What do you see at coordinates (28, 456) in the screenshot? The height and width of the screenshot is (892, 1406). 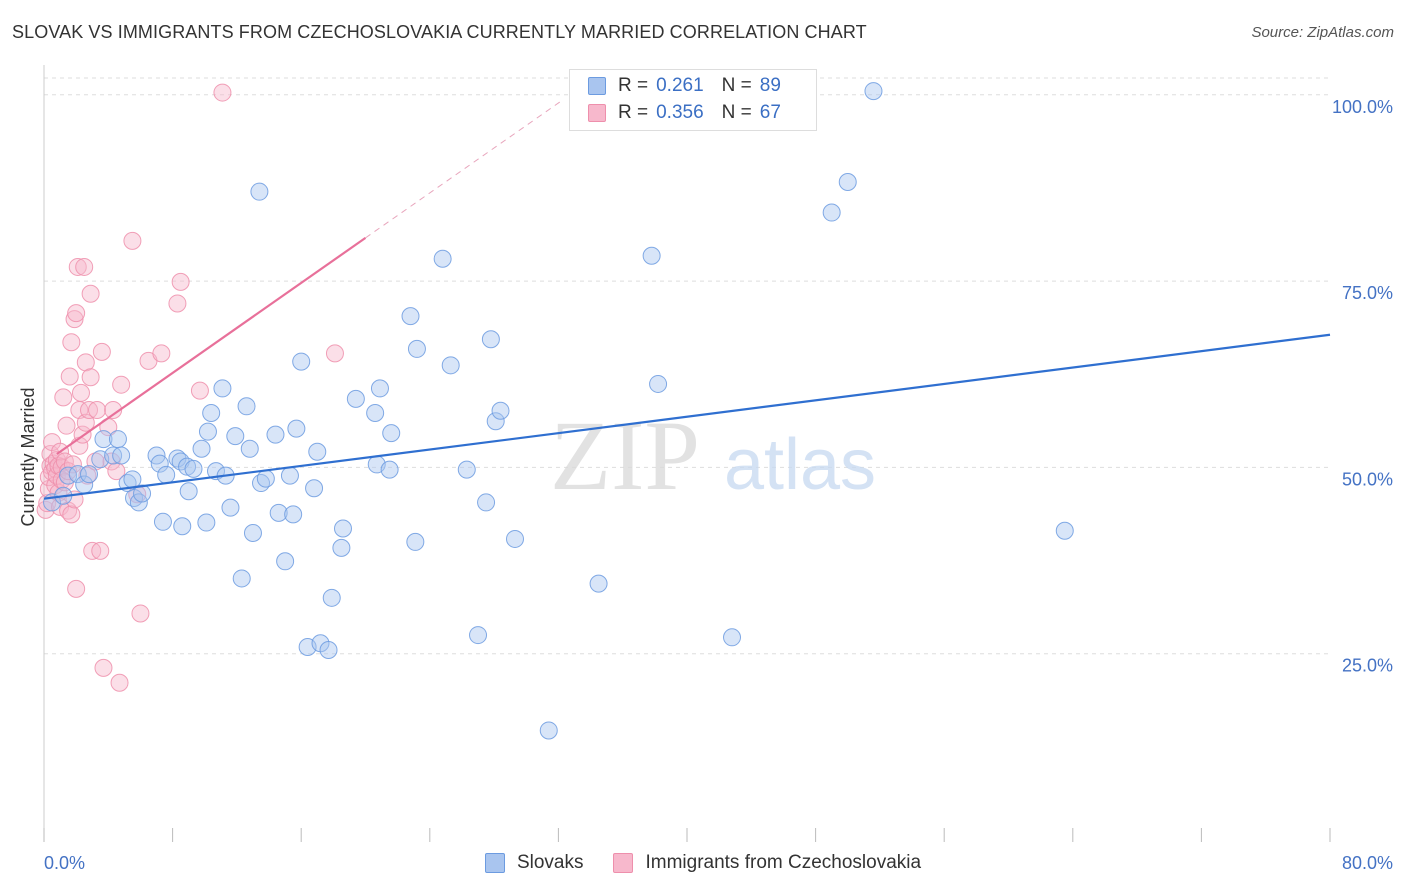 I see `y-axis-title: Currently Married` at bounding box center [28, 456].